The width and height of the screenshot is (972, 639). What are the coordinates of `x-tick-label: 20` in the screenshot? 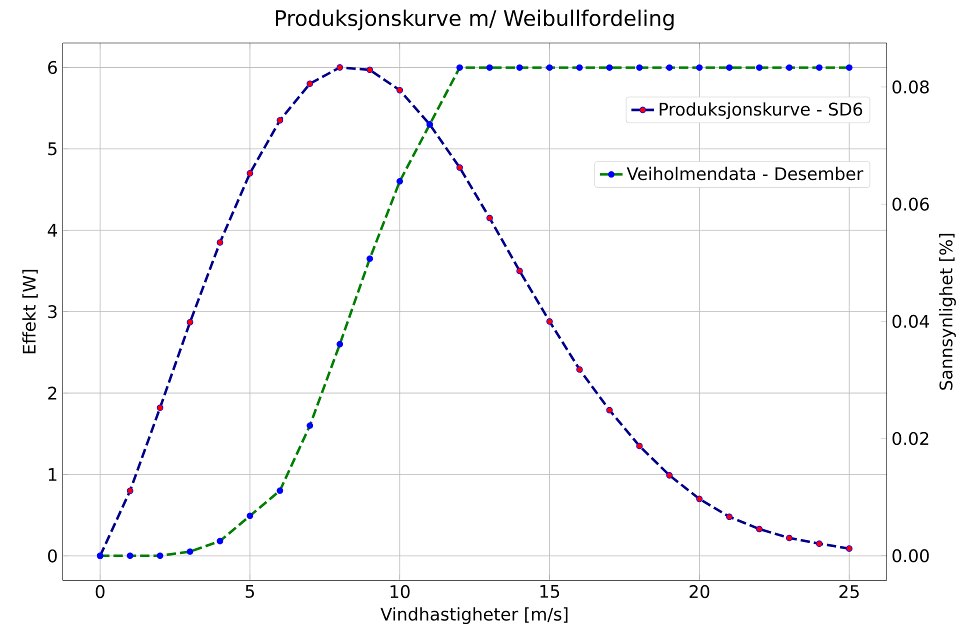 It's located at (700, 591).